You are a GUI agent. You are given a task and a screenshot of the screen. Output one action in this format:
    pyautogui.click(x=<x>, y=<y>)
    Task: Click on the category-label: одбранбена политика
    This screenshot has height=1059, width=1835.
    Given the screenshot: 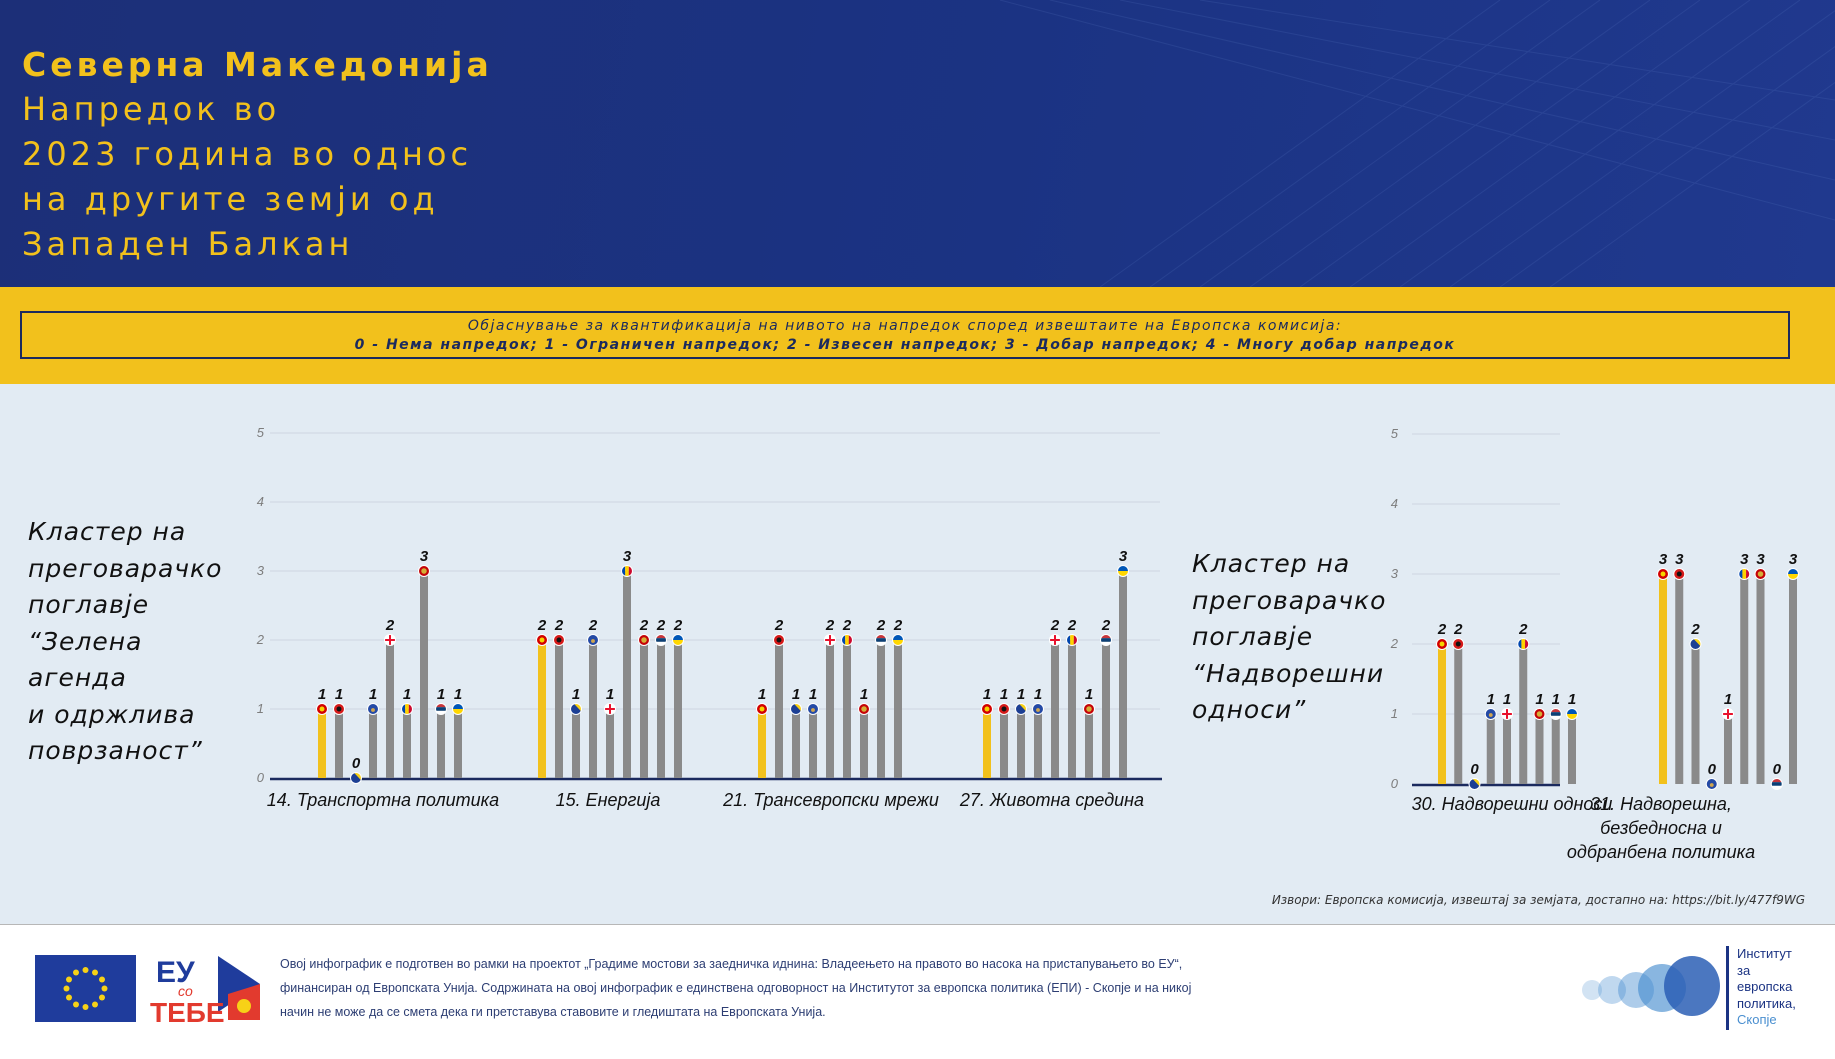 What is the action you would take?
    pyautogui.click(x=1661, y=852)
    